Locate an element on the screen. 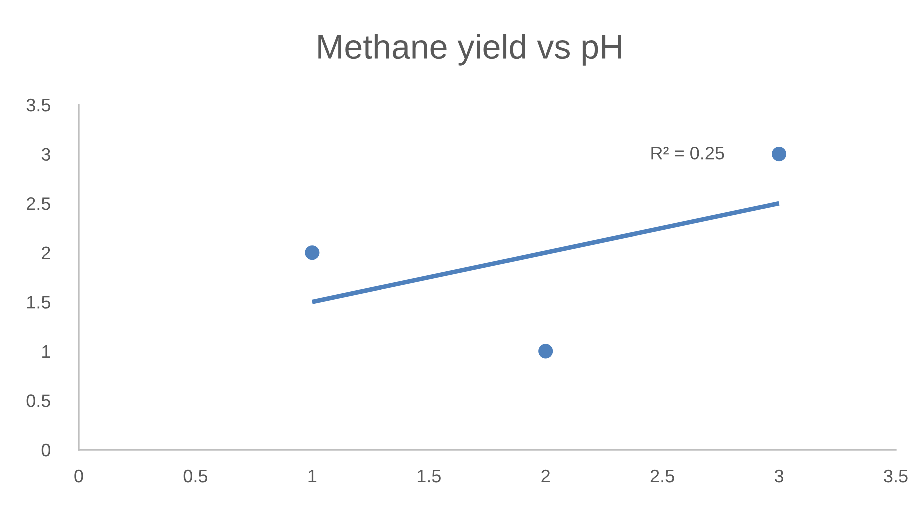  chart-title: Methane yield vs pH is located at coordinates (470, 50).